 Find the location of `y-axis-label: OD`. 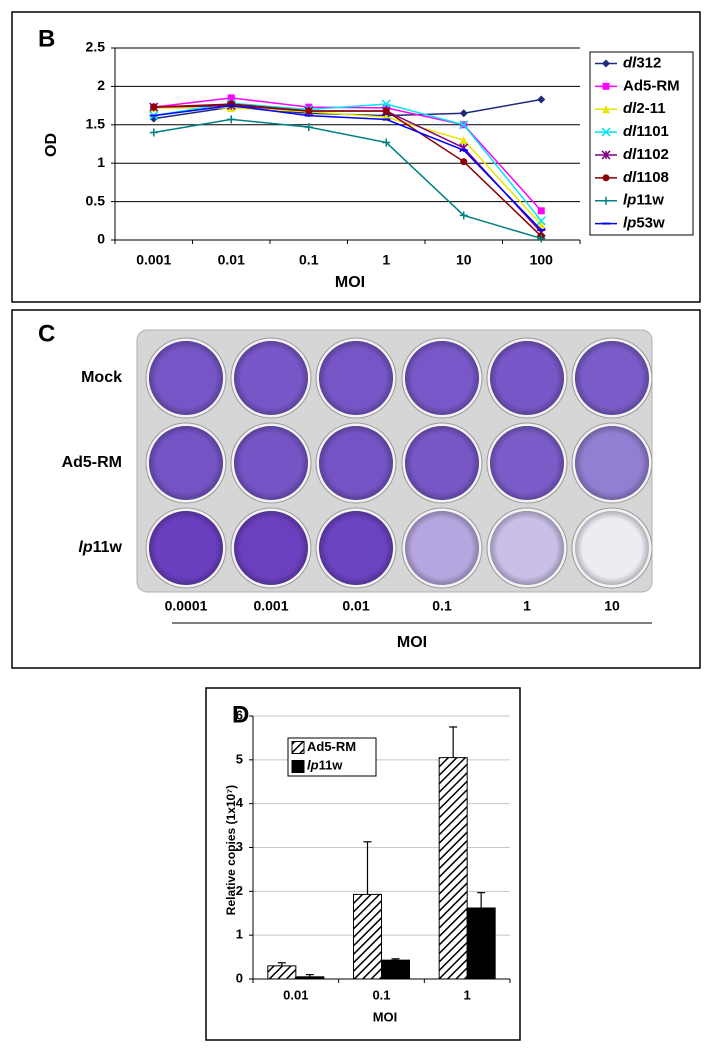

y-axis-label: OD is located at coordinates (51, 145).